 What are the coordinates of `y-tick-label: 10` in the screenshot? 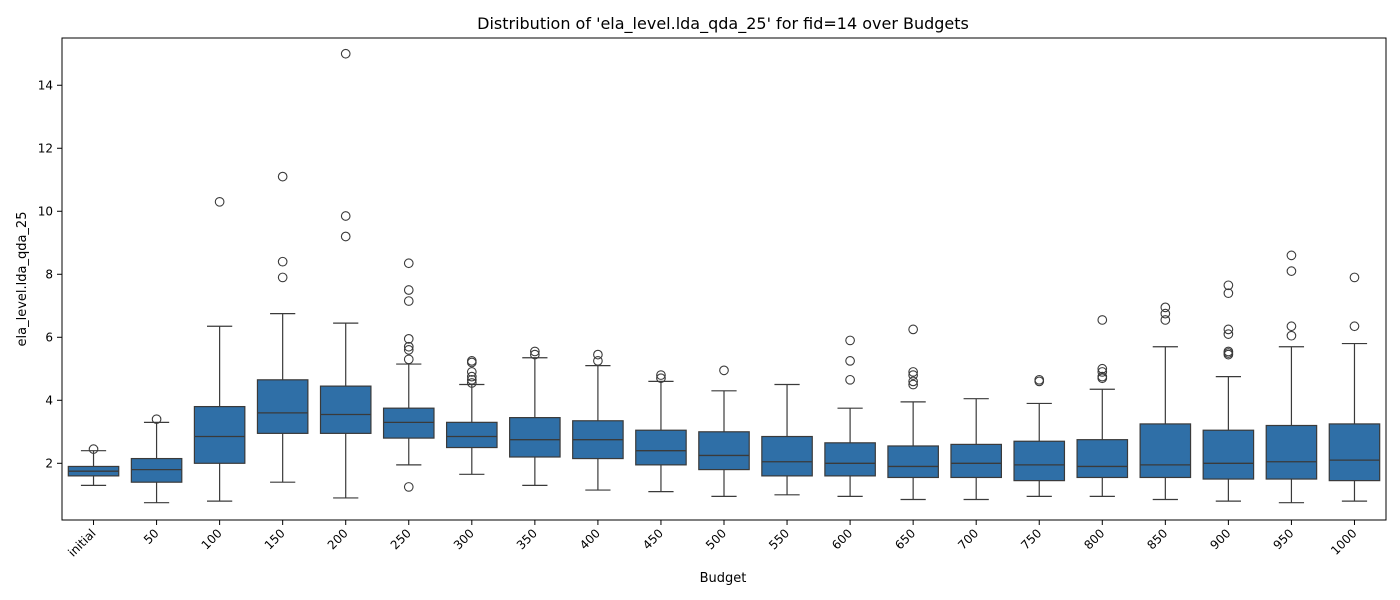 It's located at (45, 211).